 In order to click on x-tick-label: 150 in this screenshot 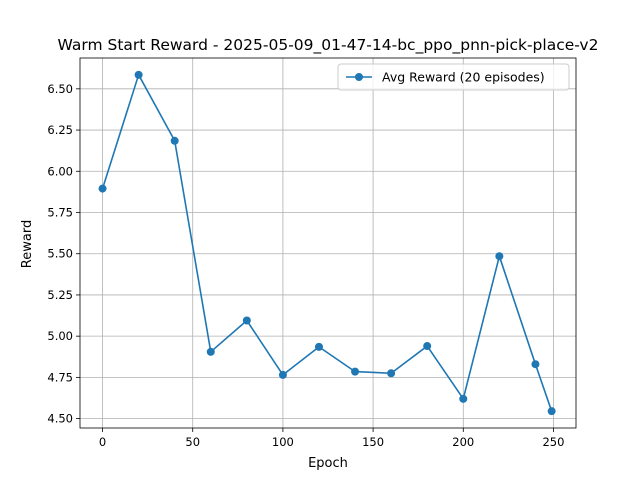, I will do `click(373, 442)`.